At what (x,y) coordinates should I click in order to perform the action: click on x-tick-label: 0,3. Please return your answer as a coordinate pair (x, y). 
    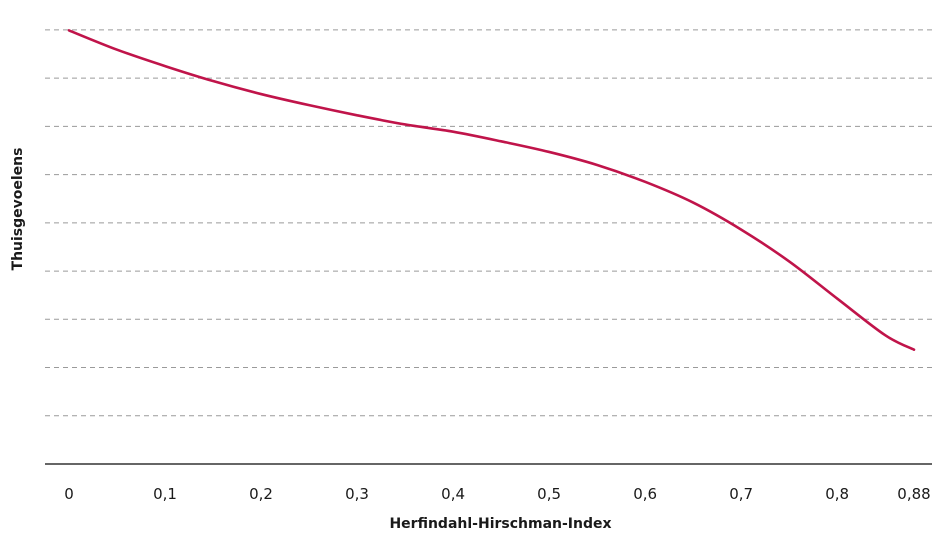
    Looking at the image, I should click on (357, 494).